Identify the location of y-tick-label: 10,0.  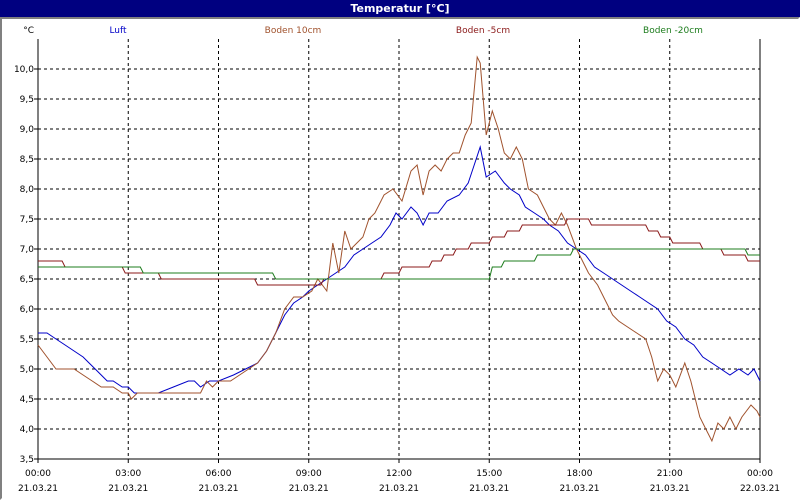
(24, 70).